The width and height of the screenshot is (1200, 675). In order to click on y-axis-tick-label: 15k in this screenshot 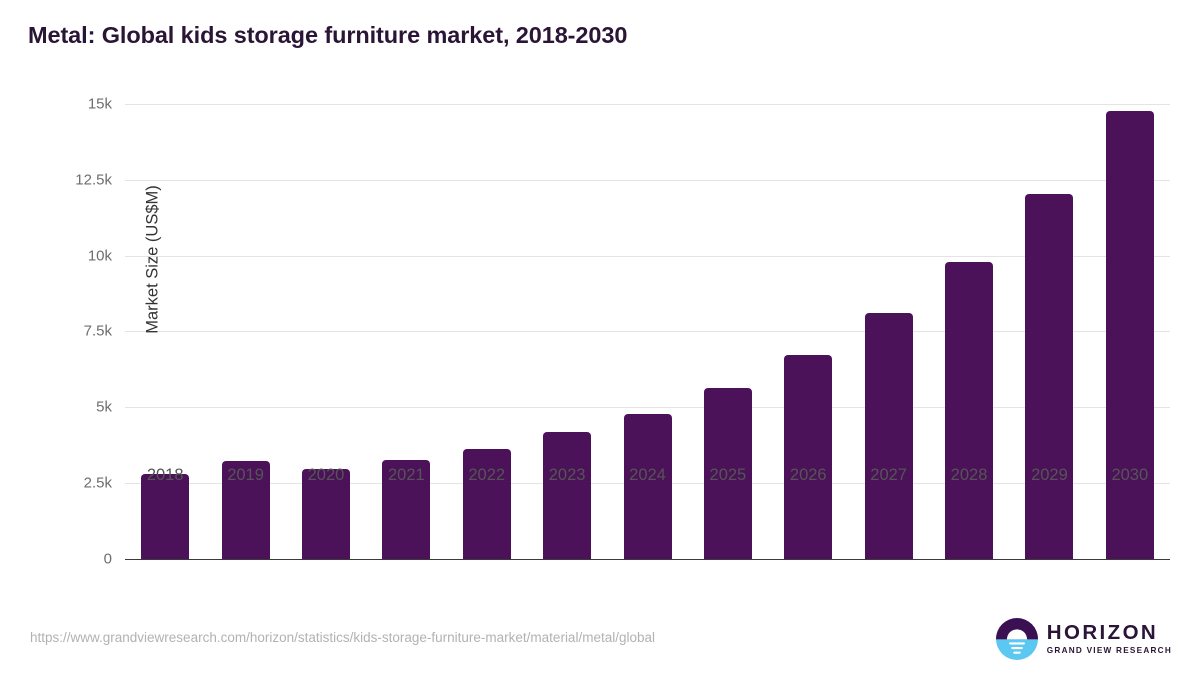, I will do `click(99, 104)`.